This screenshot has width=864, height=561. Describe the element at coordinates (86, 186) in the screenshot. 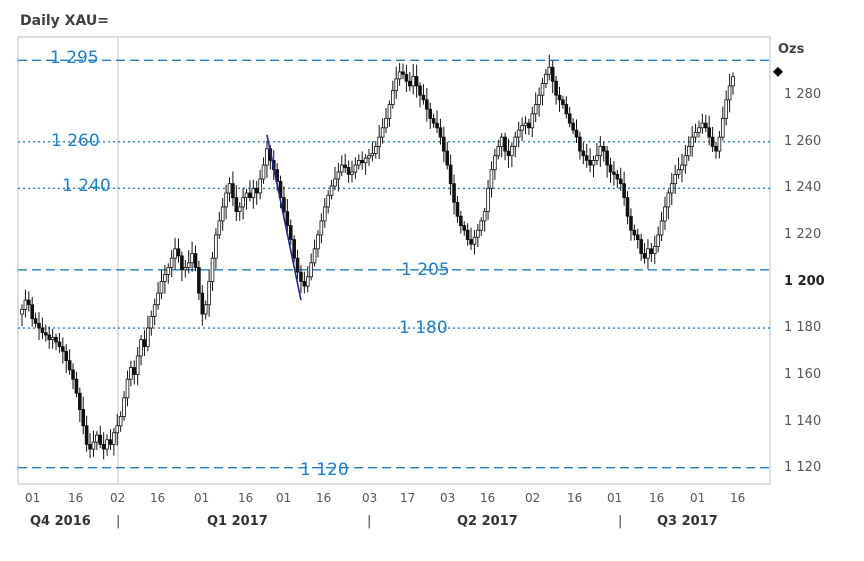

I see `level-label-1240: 1 240` at that location.